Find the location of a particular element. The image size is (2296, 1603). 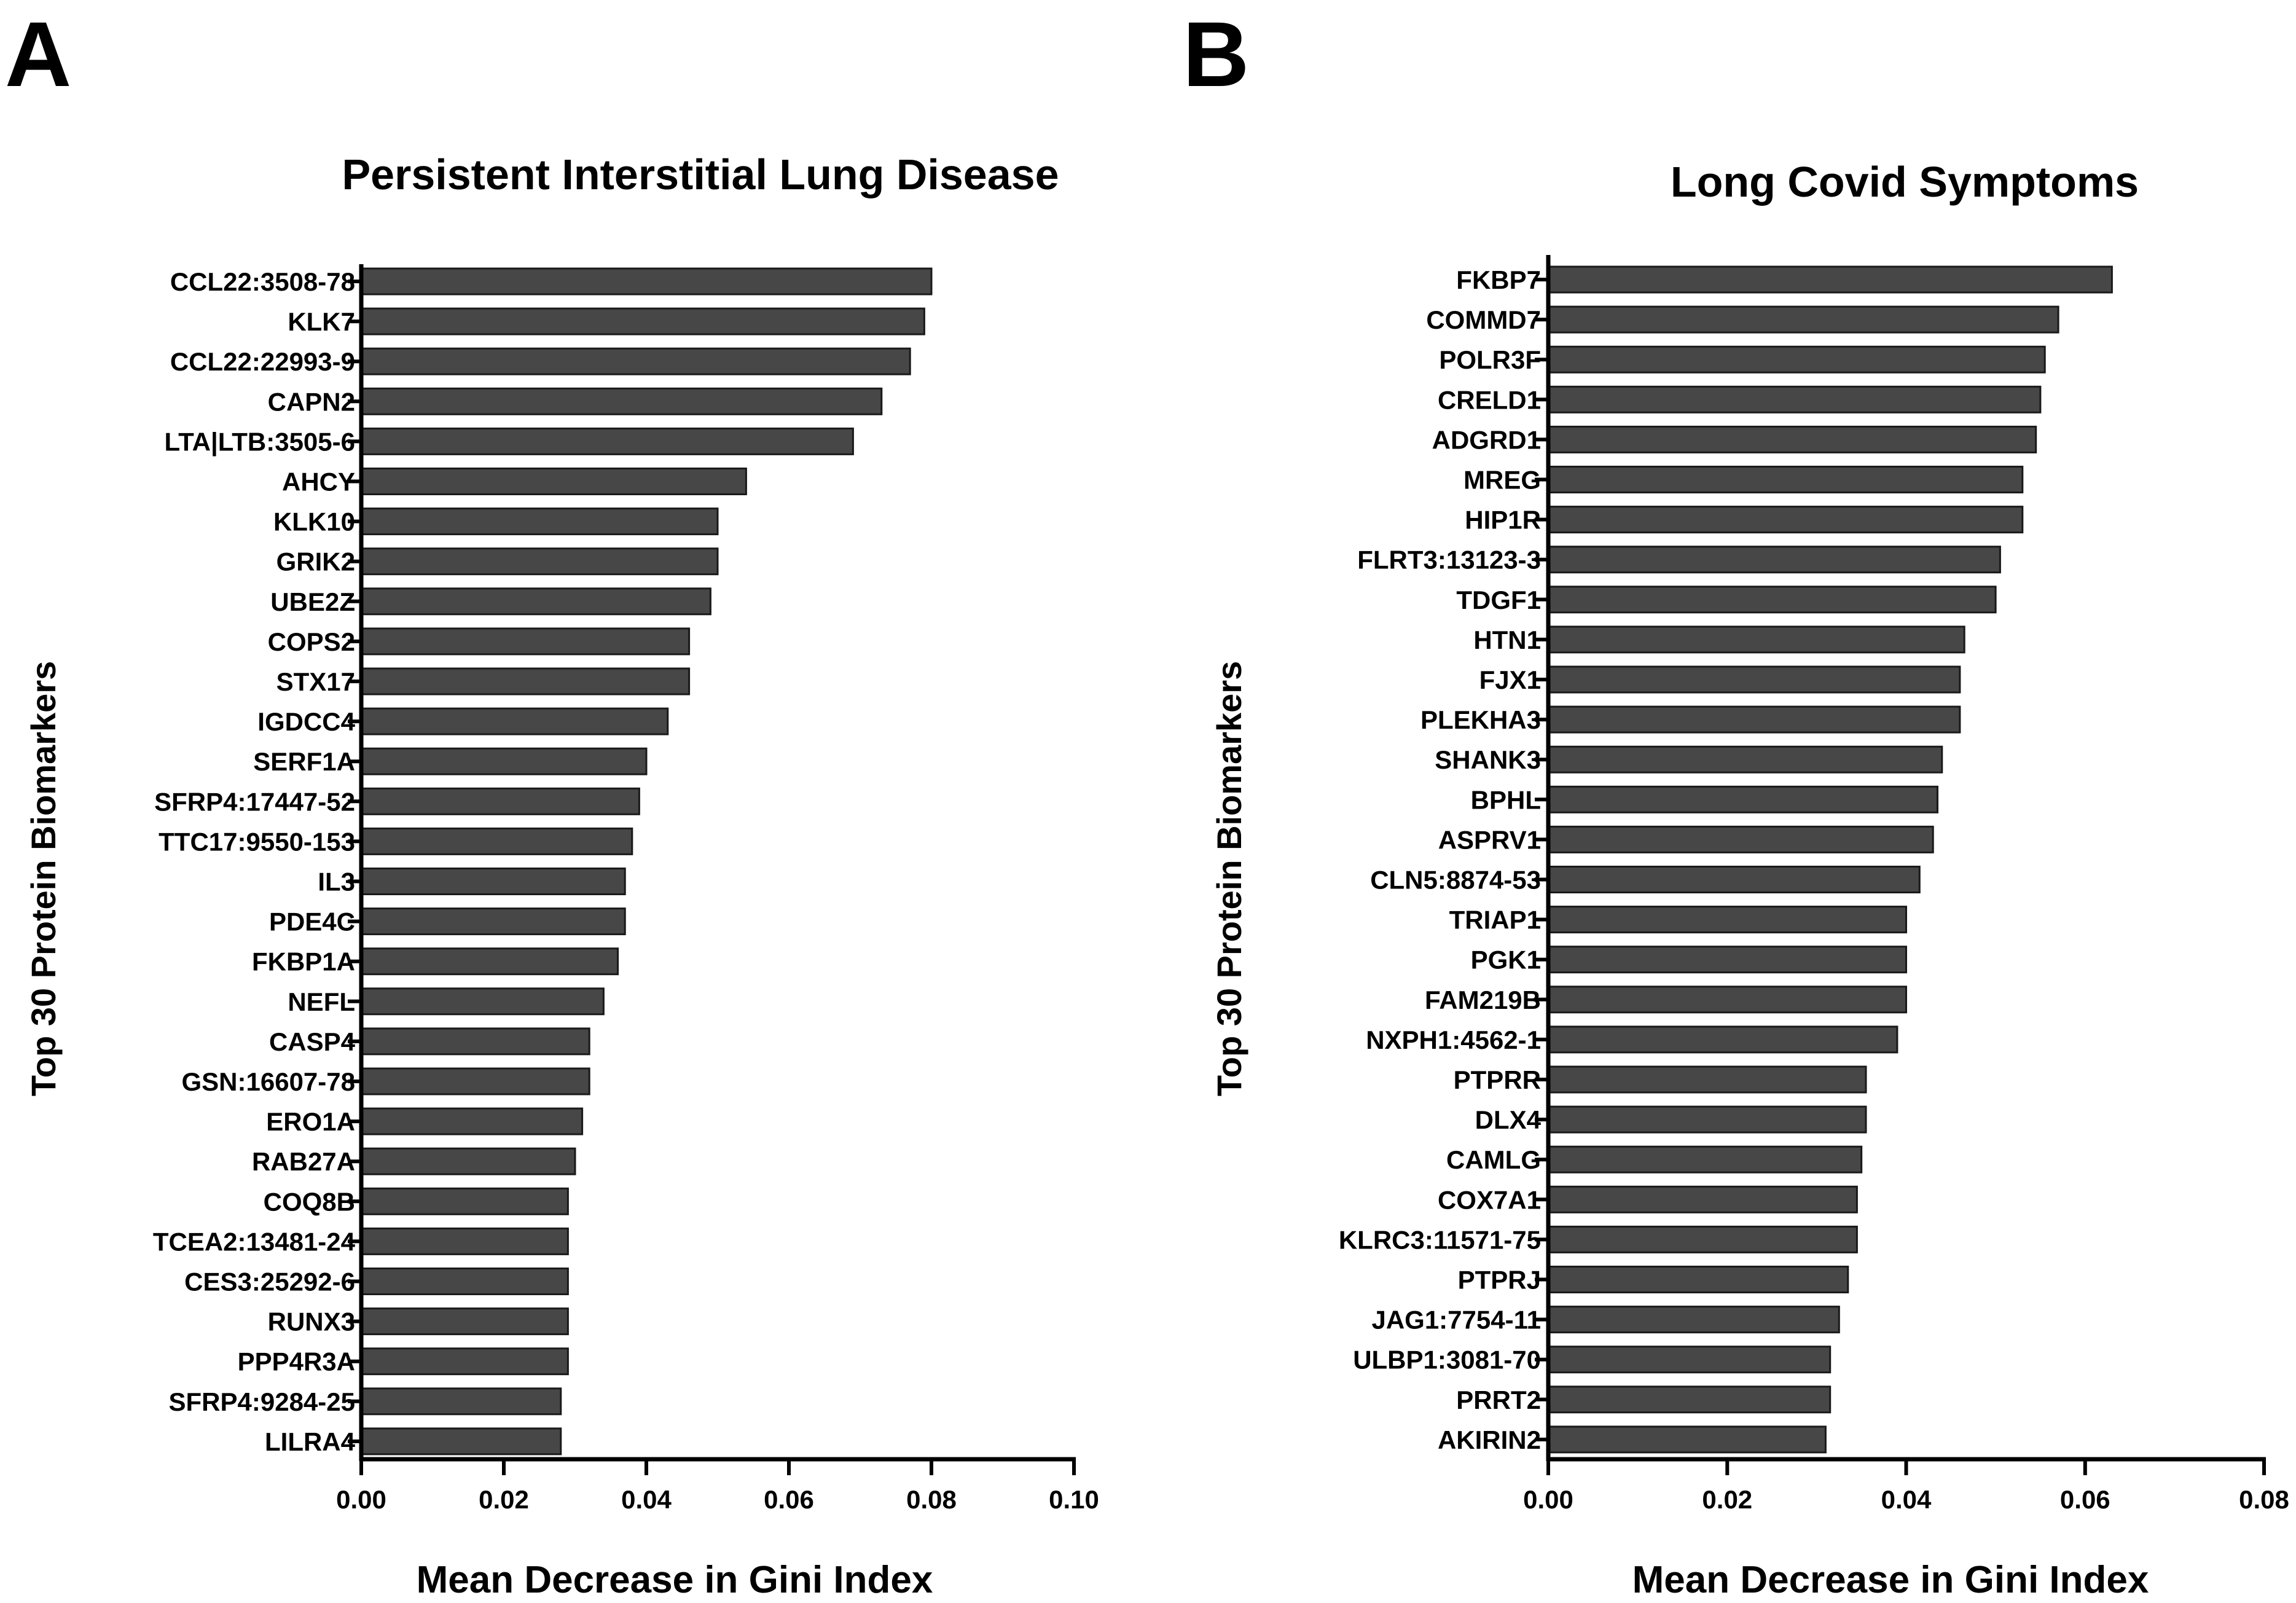

panel-a-category-label: GSN:16607-78 is located at coordinates (269, 1081).